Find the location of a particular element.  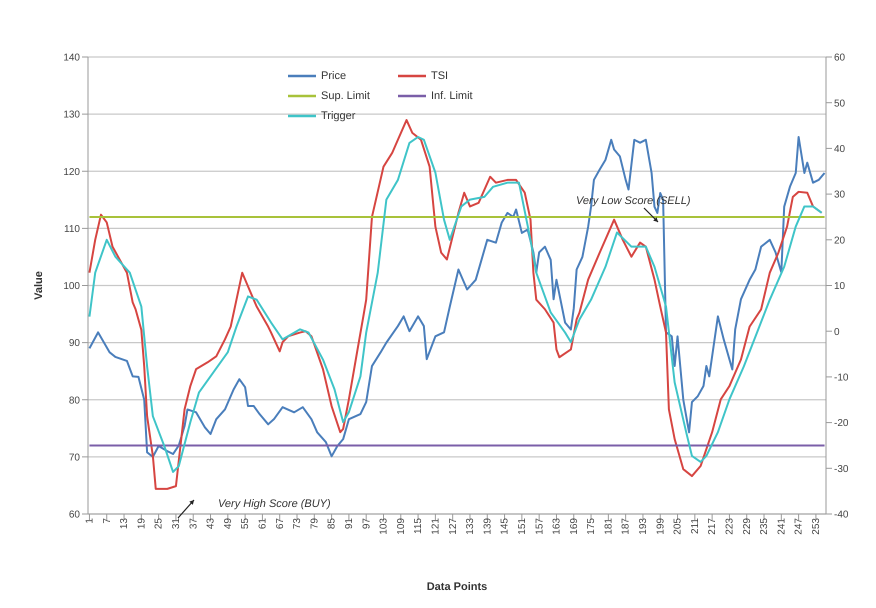

x-tick-label: 253 is located at coordinates (816, 526).